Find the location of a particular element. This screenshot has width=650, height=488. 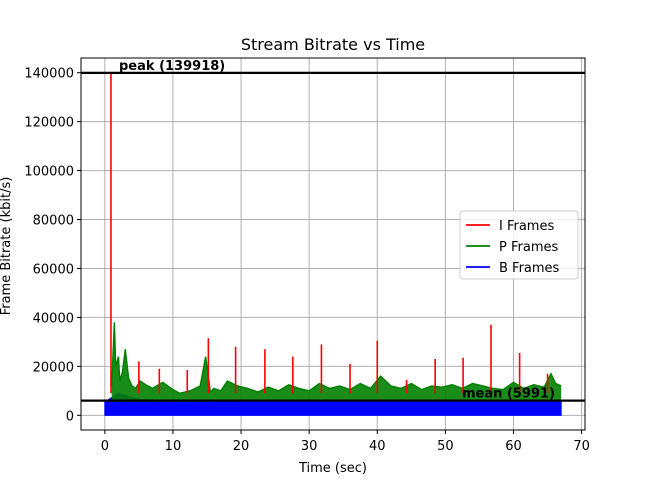

y-tick-label: 40000 is located at coordinates (53, 318).